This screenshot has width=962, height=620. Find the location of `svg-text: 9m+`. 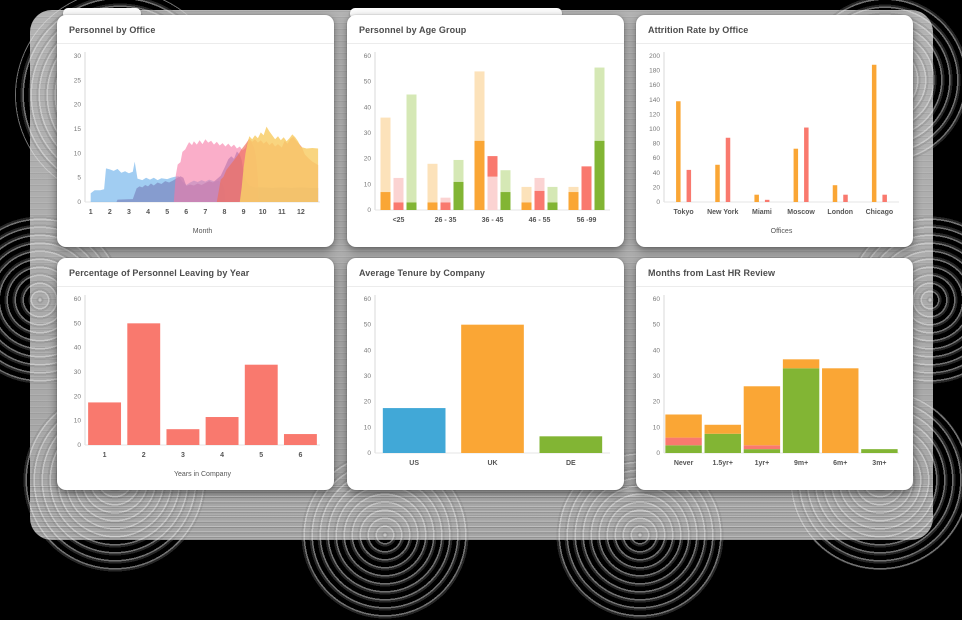

svg-text: 9m+ is located at coordinates (801, 463).